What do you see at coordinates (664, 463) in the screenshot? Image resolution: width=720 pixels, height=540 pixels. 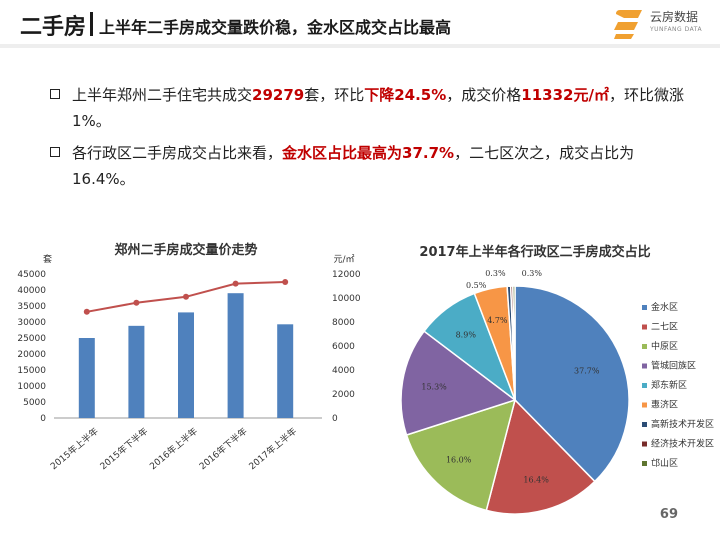 I see `legend-label: 邙山区` at bounding box center [664, 463].